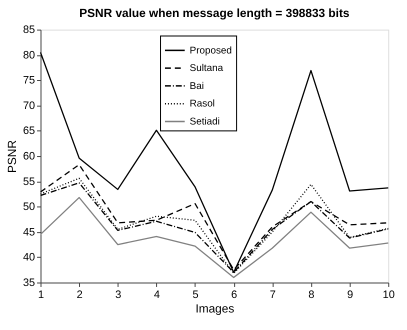  I want to click on legend-label: Proposed, so click(211, 50).